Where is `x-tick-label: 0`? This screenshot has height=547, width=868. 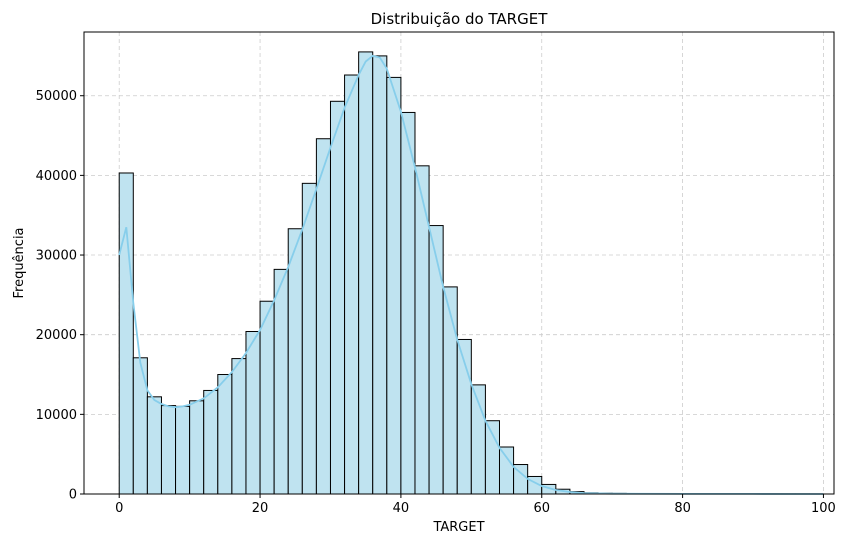 x-tick-label: 0 is located at coordinates (119, 508).